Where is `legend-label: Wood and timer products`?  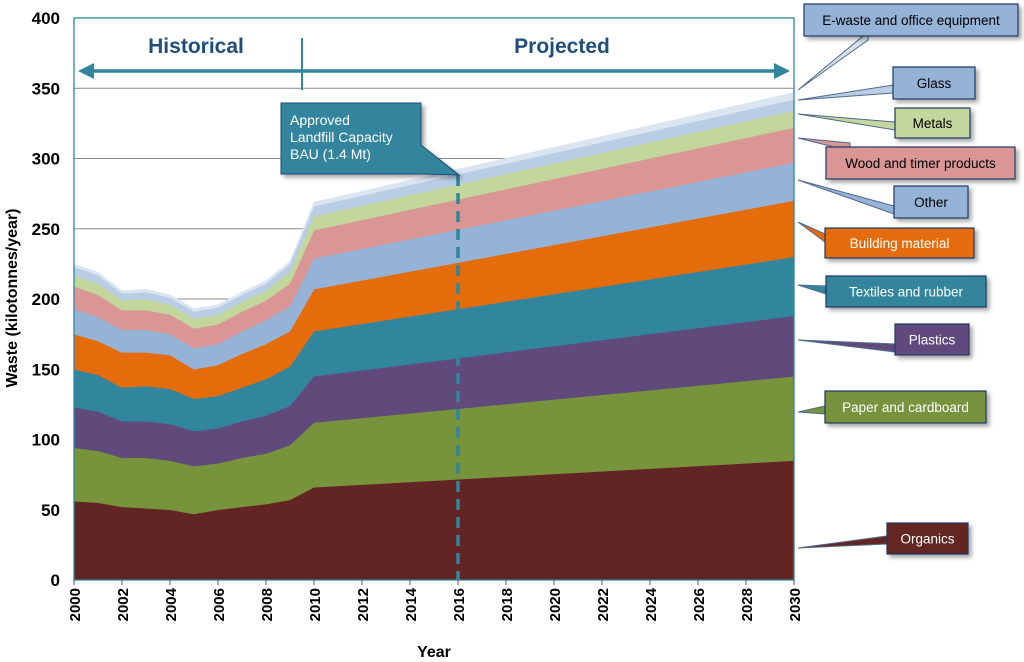
legend-label: Wood and timer products is located at coordinates (920, 163).